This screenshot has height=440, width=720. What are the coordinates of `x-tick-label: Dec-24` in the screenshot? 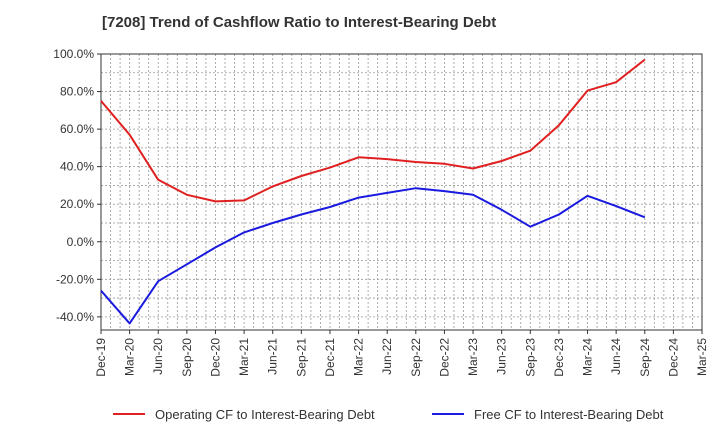 It's located at (673, 357).